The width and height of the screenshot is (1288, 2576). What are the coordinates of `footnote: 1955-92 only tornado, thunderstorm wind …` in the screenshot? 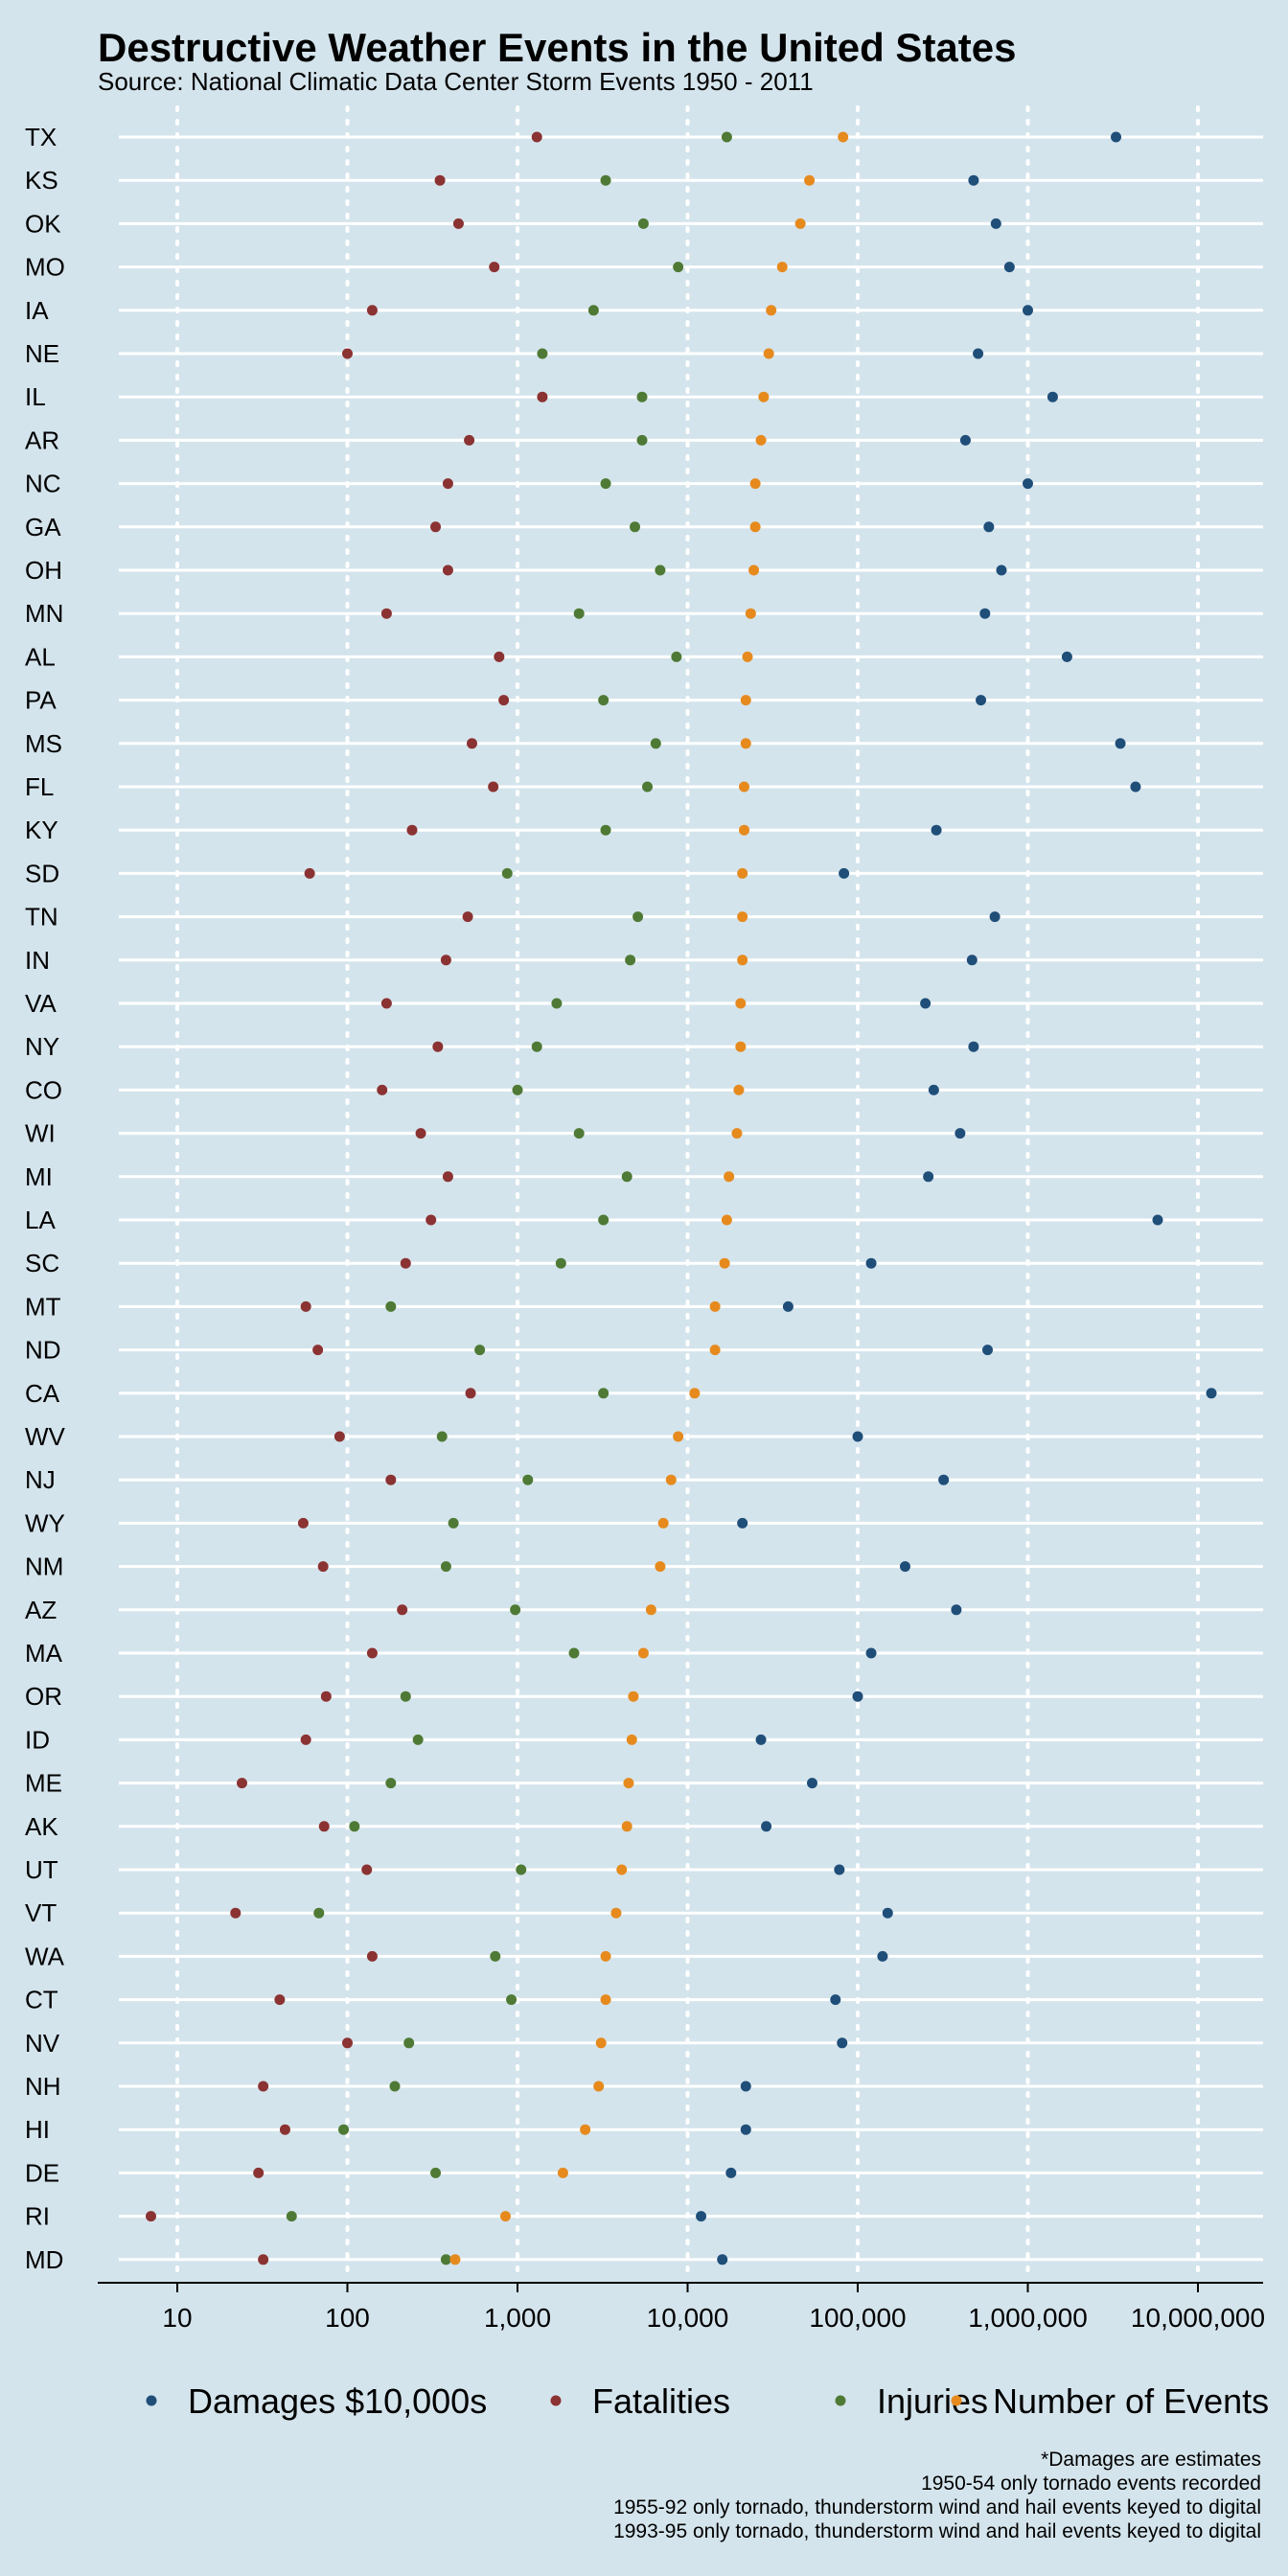 It's located at (937, 2507).